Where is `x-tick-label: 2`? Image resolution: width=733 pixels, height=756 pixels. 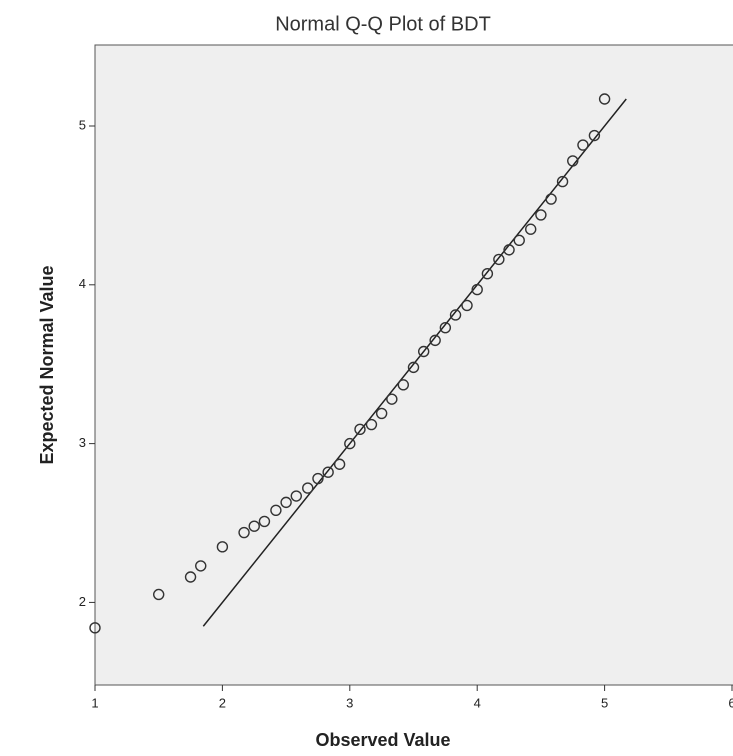 x-tick-label: 2 is located at coordinates (222, 702).